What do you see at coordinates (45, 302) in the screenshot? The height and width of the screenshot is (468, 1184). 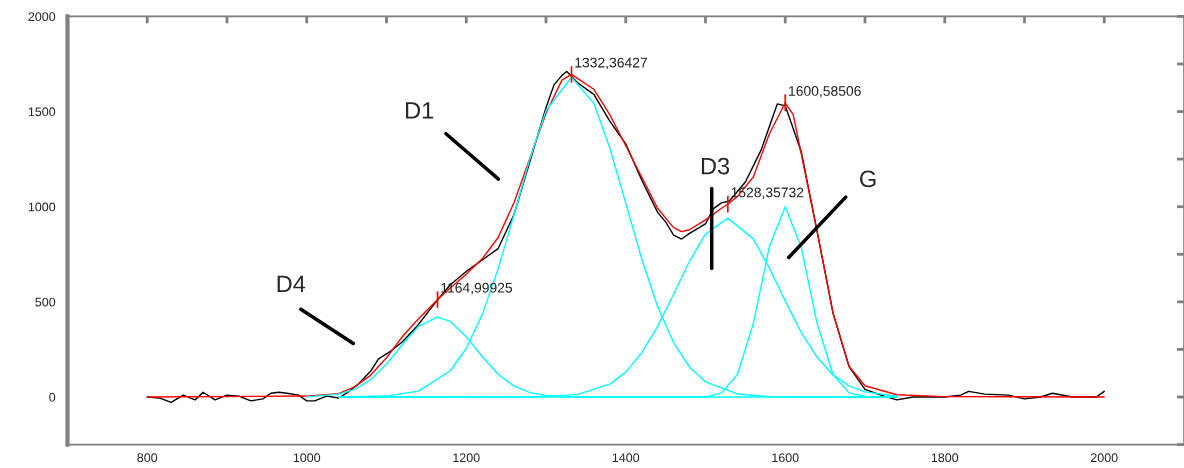 I see `y-tick-label: 500` at bounding box center [45, 302].